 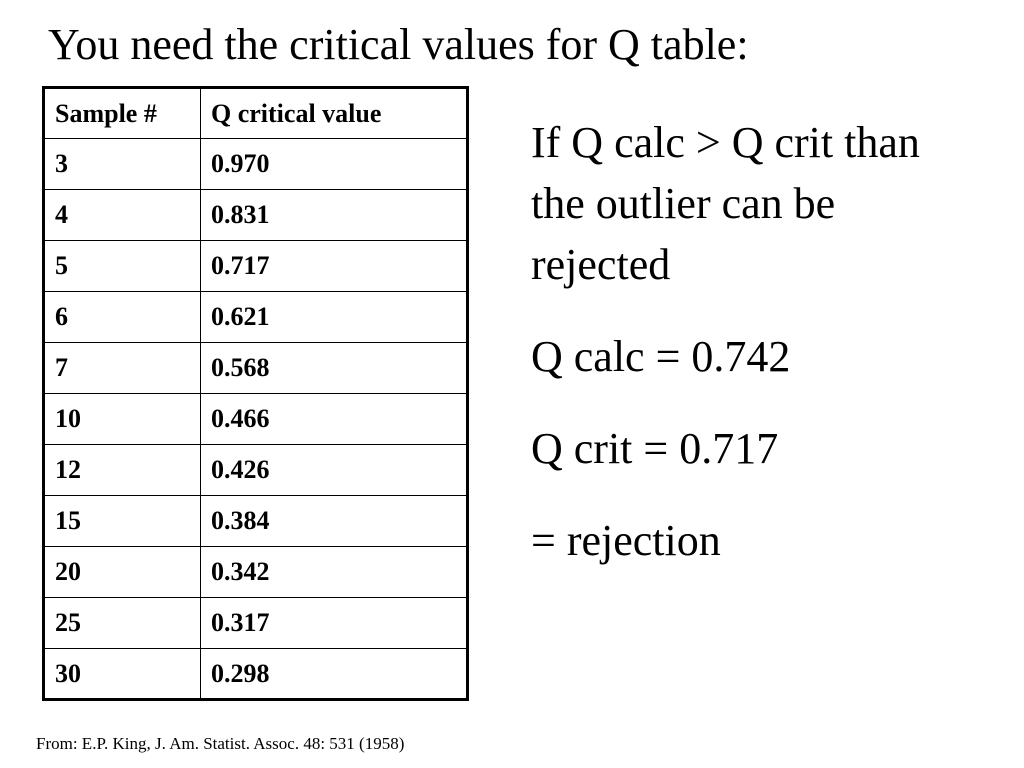 I want to click on table-row: 10 0.466, so click(x=255, y=419).